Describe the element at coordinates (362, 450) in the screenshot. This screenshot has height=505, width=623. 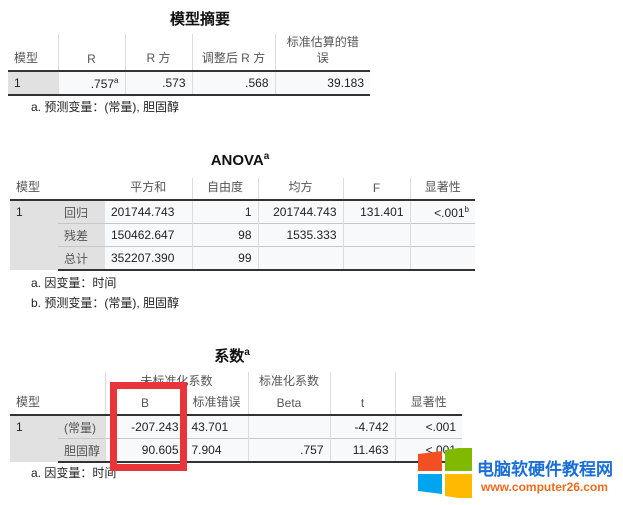
I see `t-value: 11.463` at that location.